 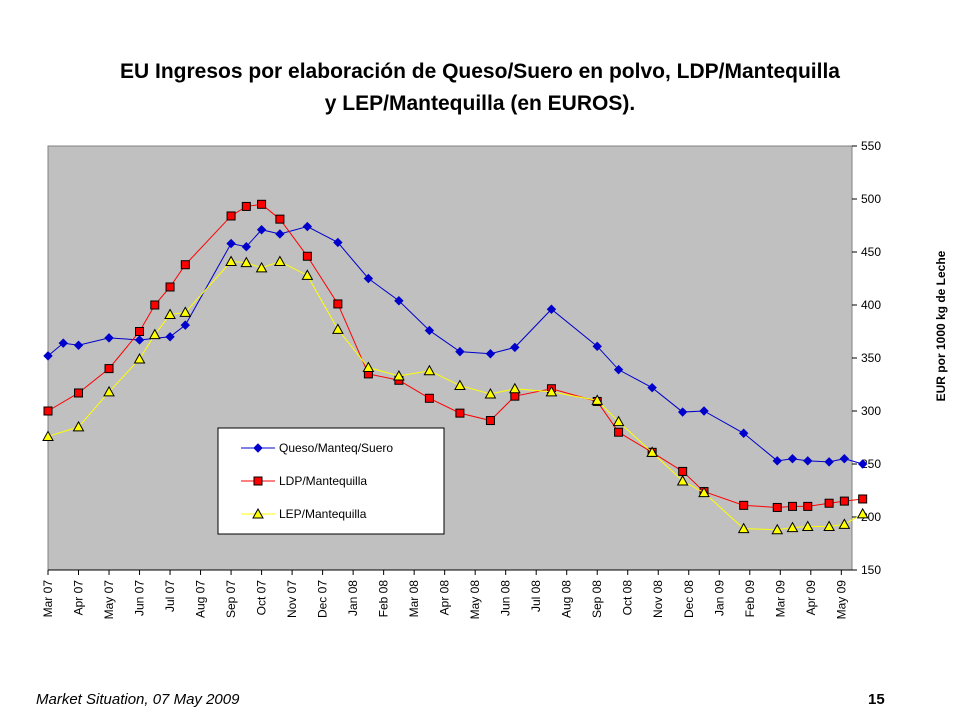 I want to click on y-tick-label: 300, so click(x=871, y=411).